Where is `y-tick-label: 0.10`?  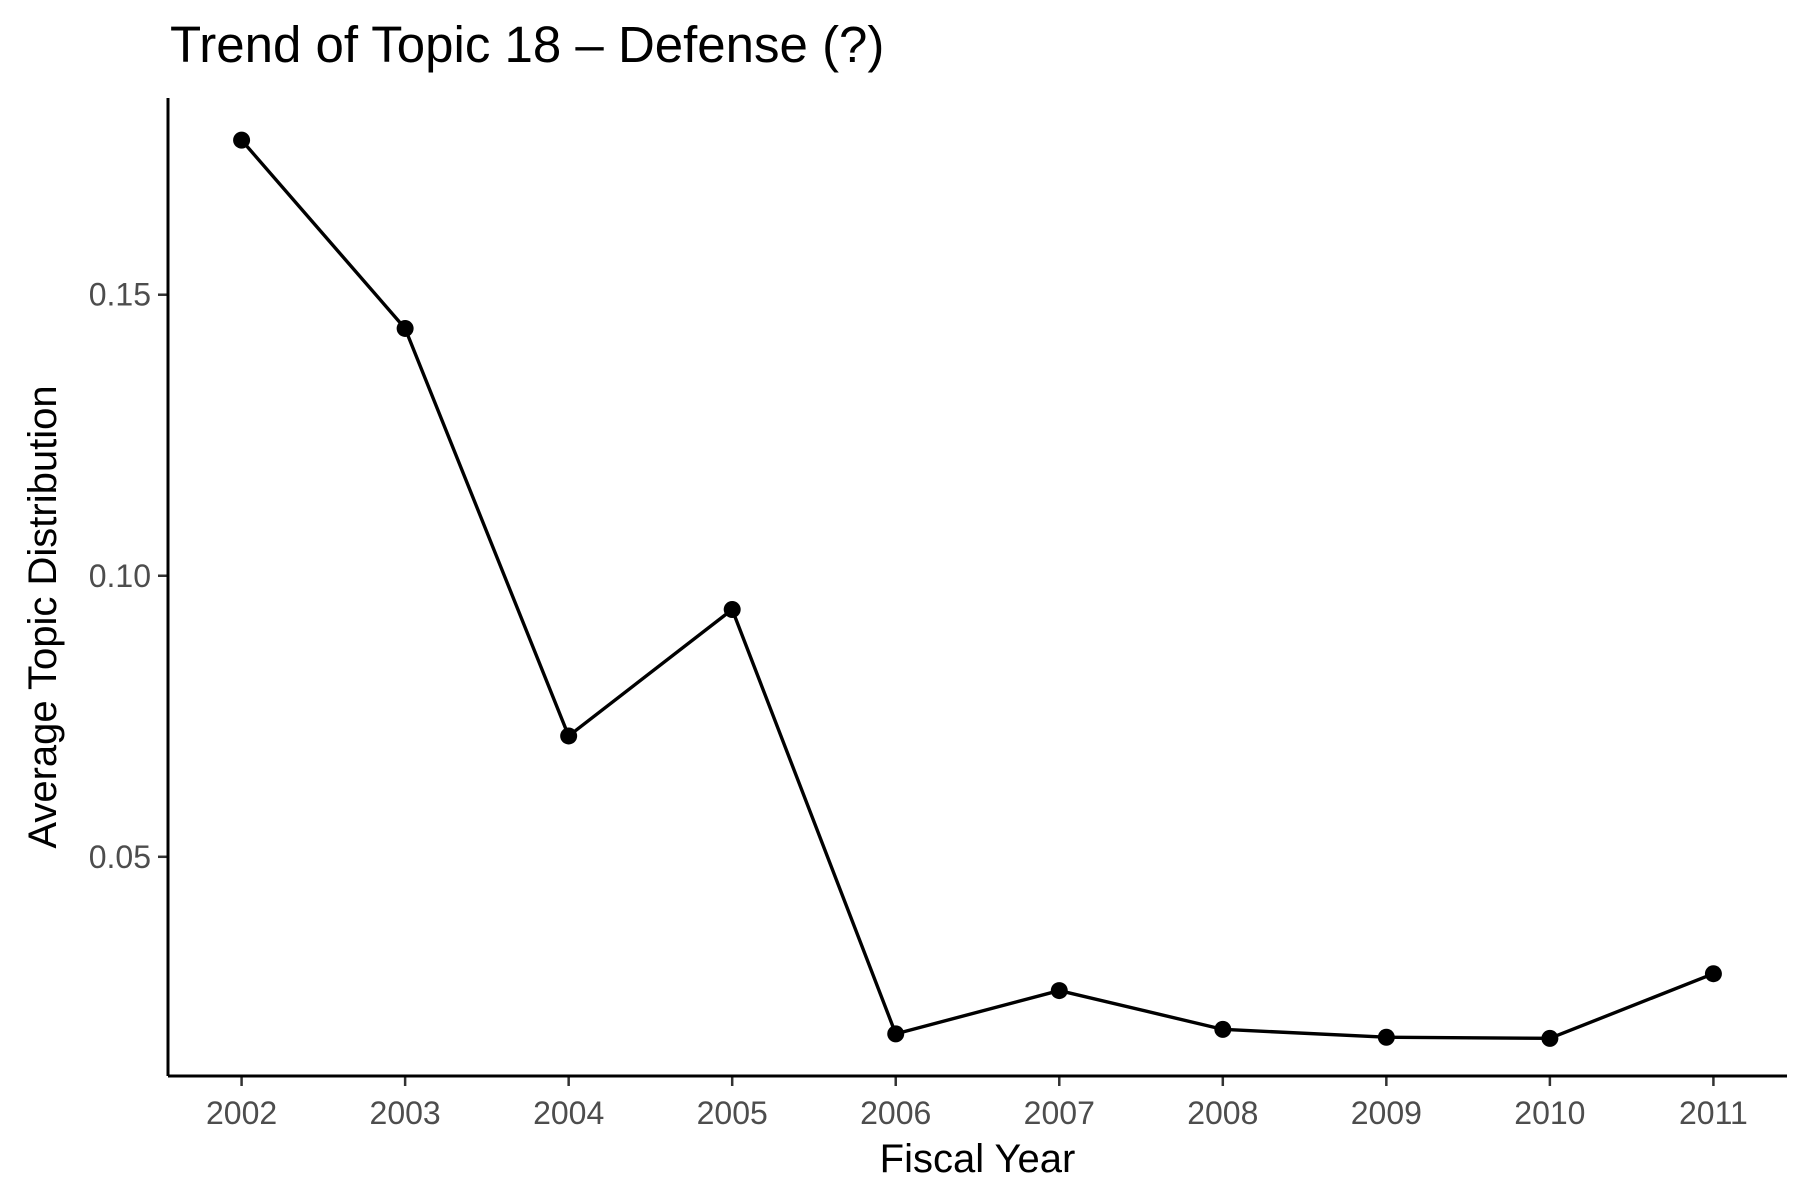
y-tick-label: 0.10 is located at coordinates (120, 576).